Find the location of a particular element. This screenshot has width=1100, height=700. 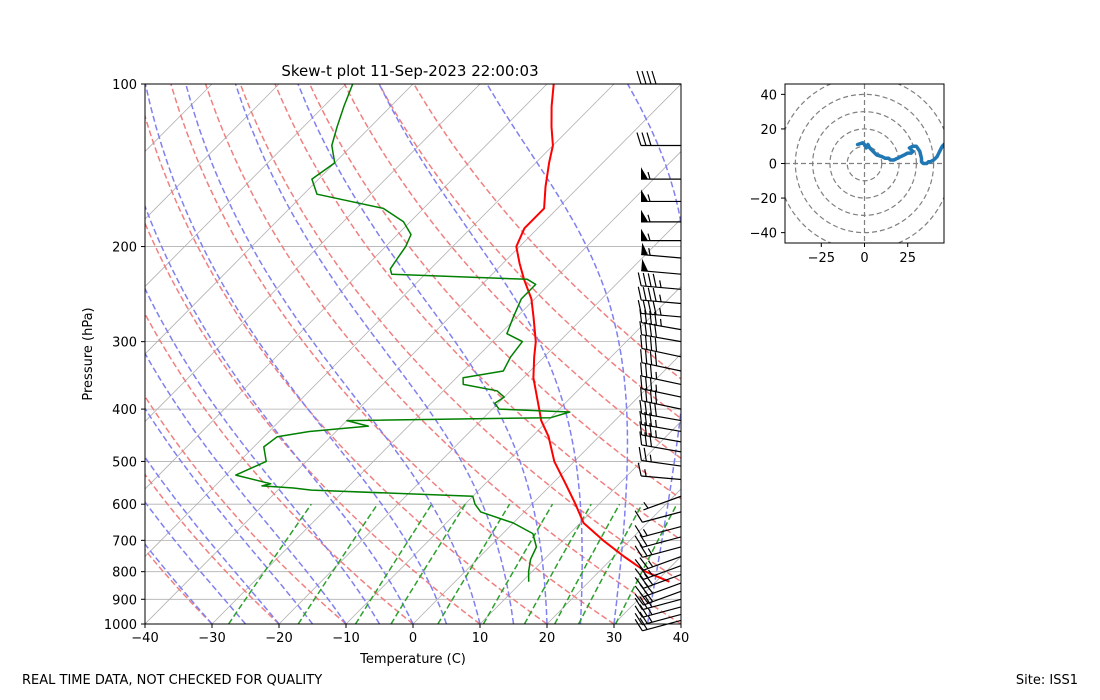

isotherm-line is located at coordinates (580, 522).